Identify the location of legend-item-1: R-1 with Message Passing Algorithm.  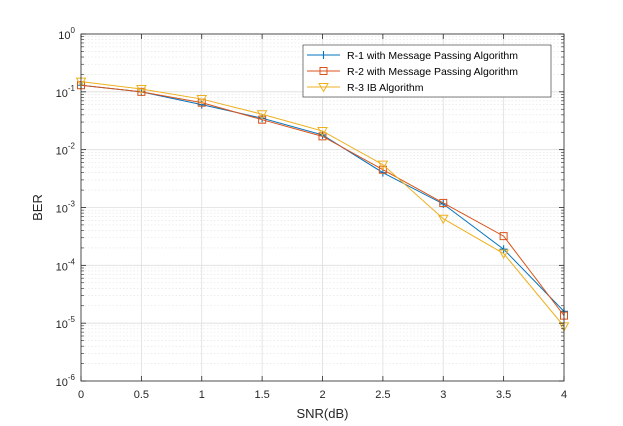
(412, 56).